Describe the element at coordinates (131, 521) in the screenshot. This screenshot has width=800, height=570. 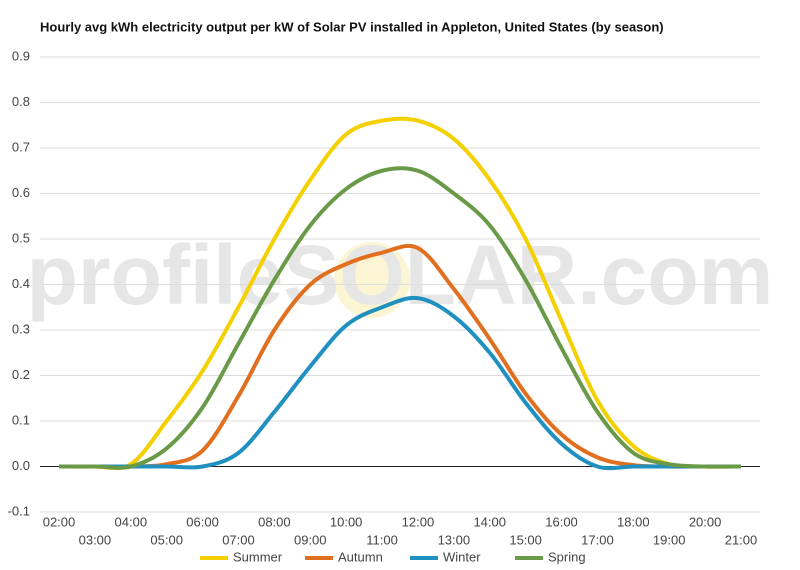
I see `x-tick-label: 04:00` at that location.